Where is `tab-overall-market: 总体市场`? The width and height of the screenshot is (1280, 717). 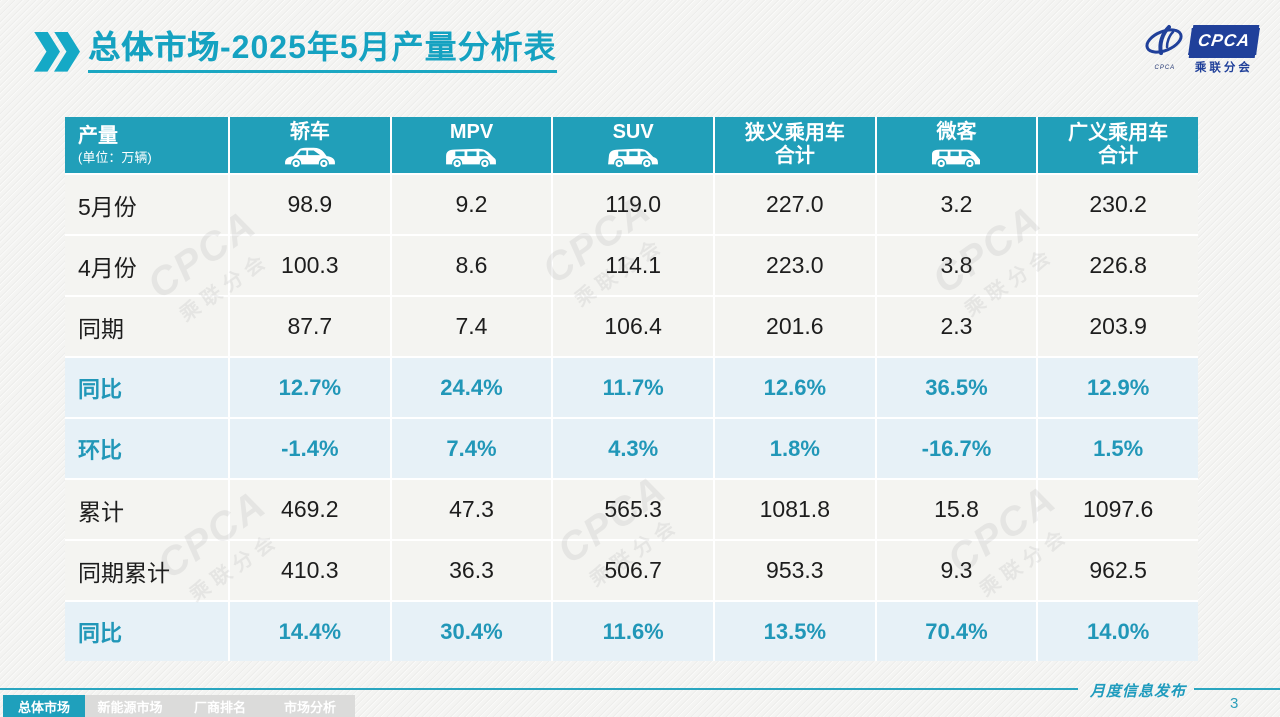
tab-overall-market: 总体市场 is located at coordinates (44, 706).